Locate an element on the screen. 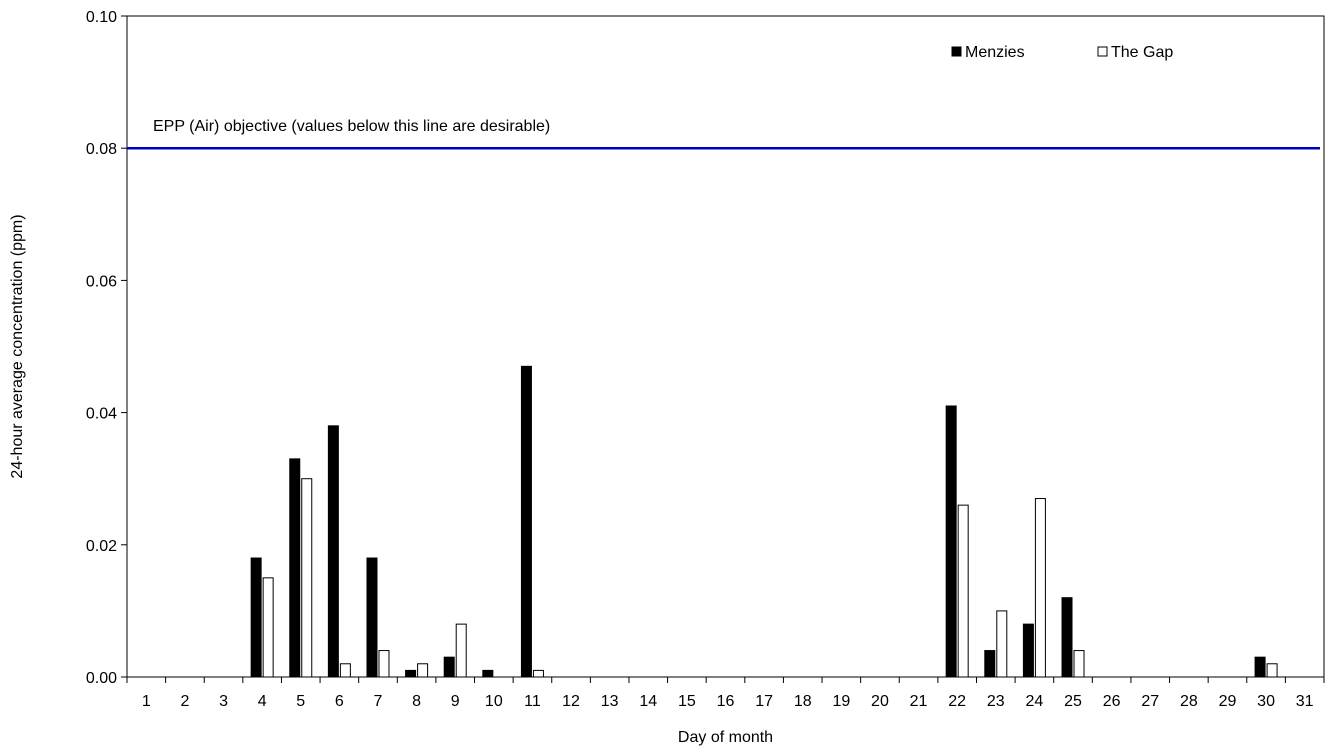 This screenshot has height=753, width=1332. x-tick-label: 14 is located at coordinates (648, 701).